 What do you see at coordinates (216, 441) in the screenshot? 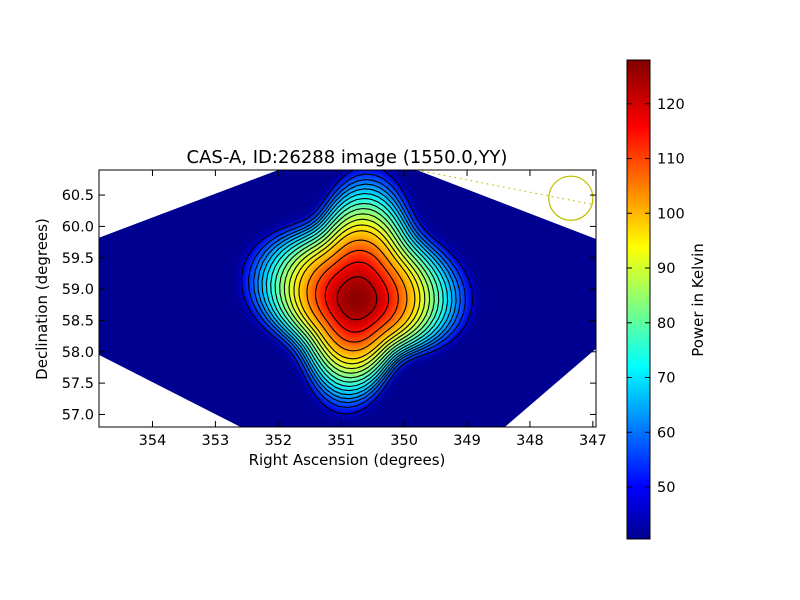
I see `x-tick-label: 353` at bounding box center [216, 441].